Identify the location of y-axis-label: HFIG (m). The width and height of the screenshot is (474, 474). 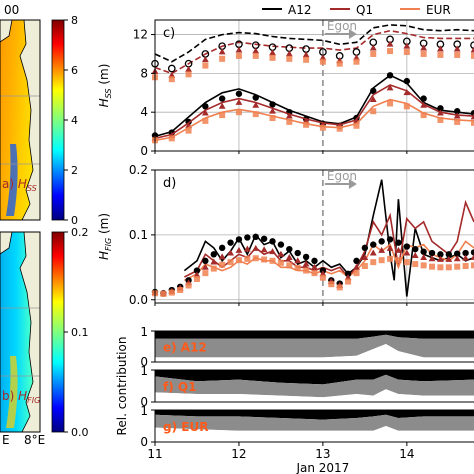
(105, 236).